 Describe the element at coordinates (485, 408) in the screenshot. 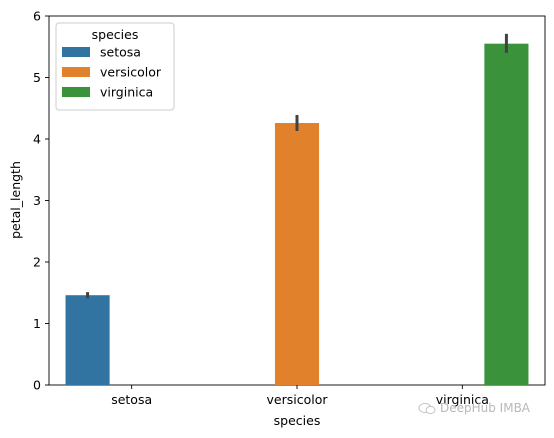

I see `watermark-text: DeepHub IMBA` at that location.